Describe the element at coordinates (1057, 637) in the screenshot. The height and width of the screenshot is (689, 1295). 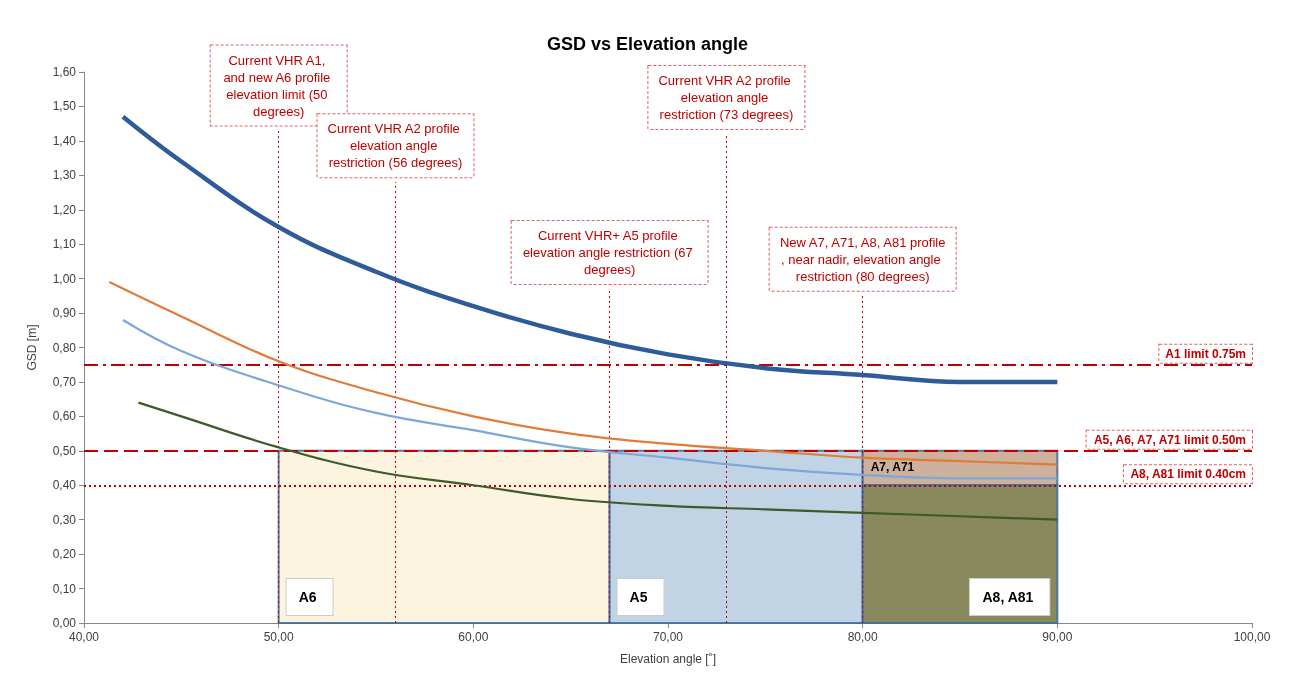
I see `x-tick-label: 90,00` at that location.